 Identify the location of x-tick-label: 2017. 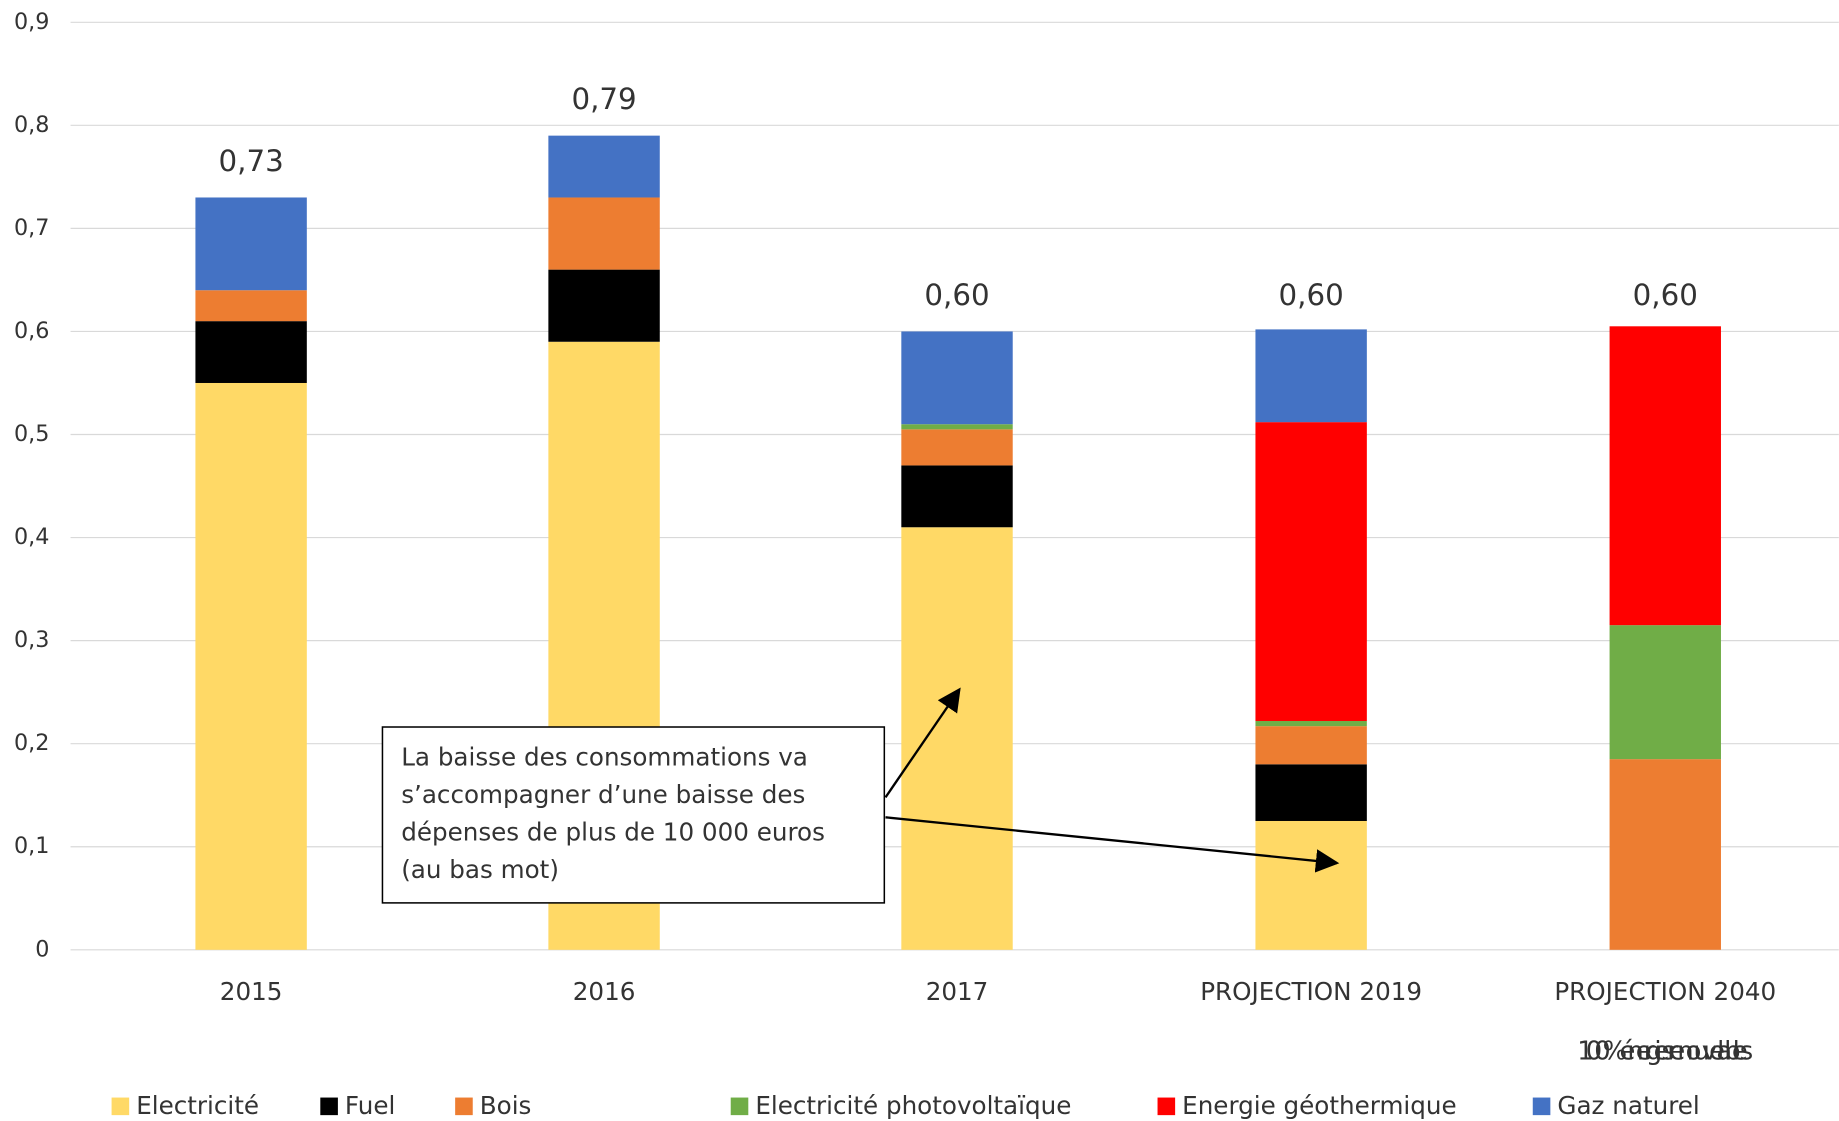
(957, 991).